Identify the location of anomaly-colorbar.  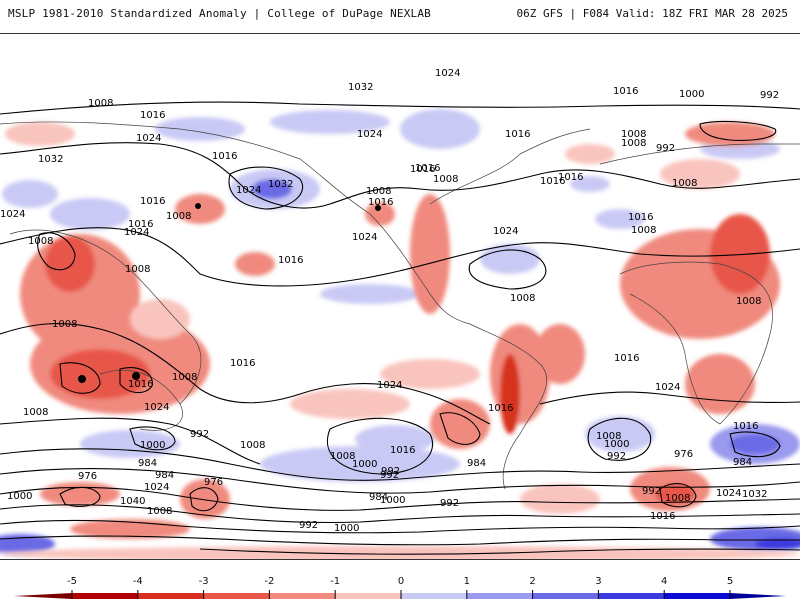
(400, 580).